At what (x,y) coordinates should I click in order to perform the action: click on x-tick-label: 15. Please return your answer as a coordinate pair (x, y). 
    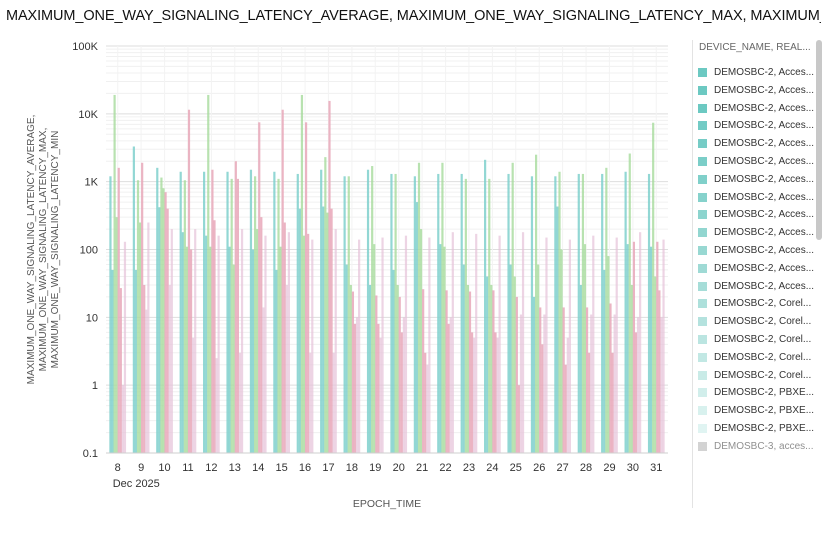
    Looking at the image, I should click on (282, 468).